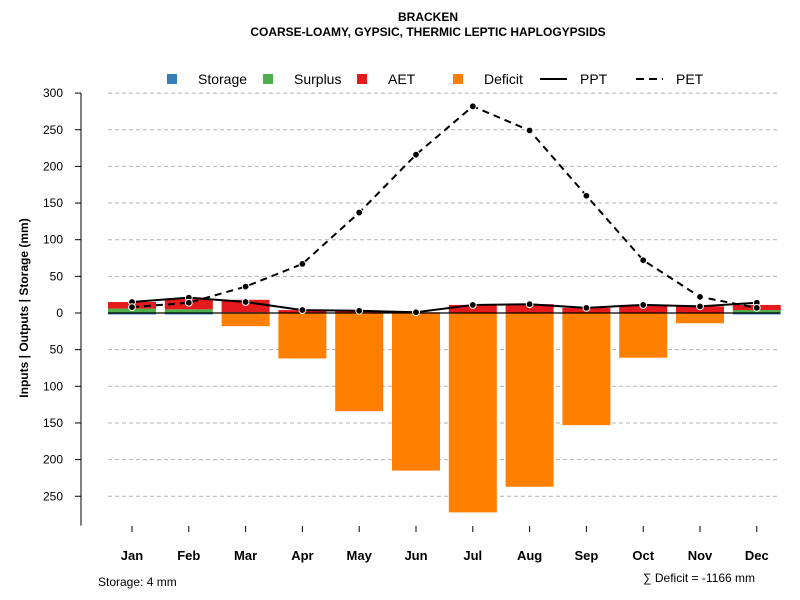  What do you see at coordinates (359, 212) in the screenshot?
I see `pet-point-may` at bounding box center [359, 212].